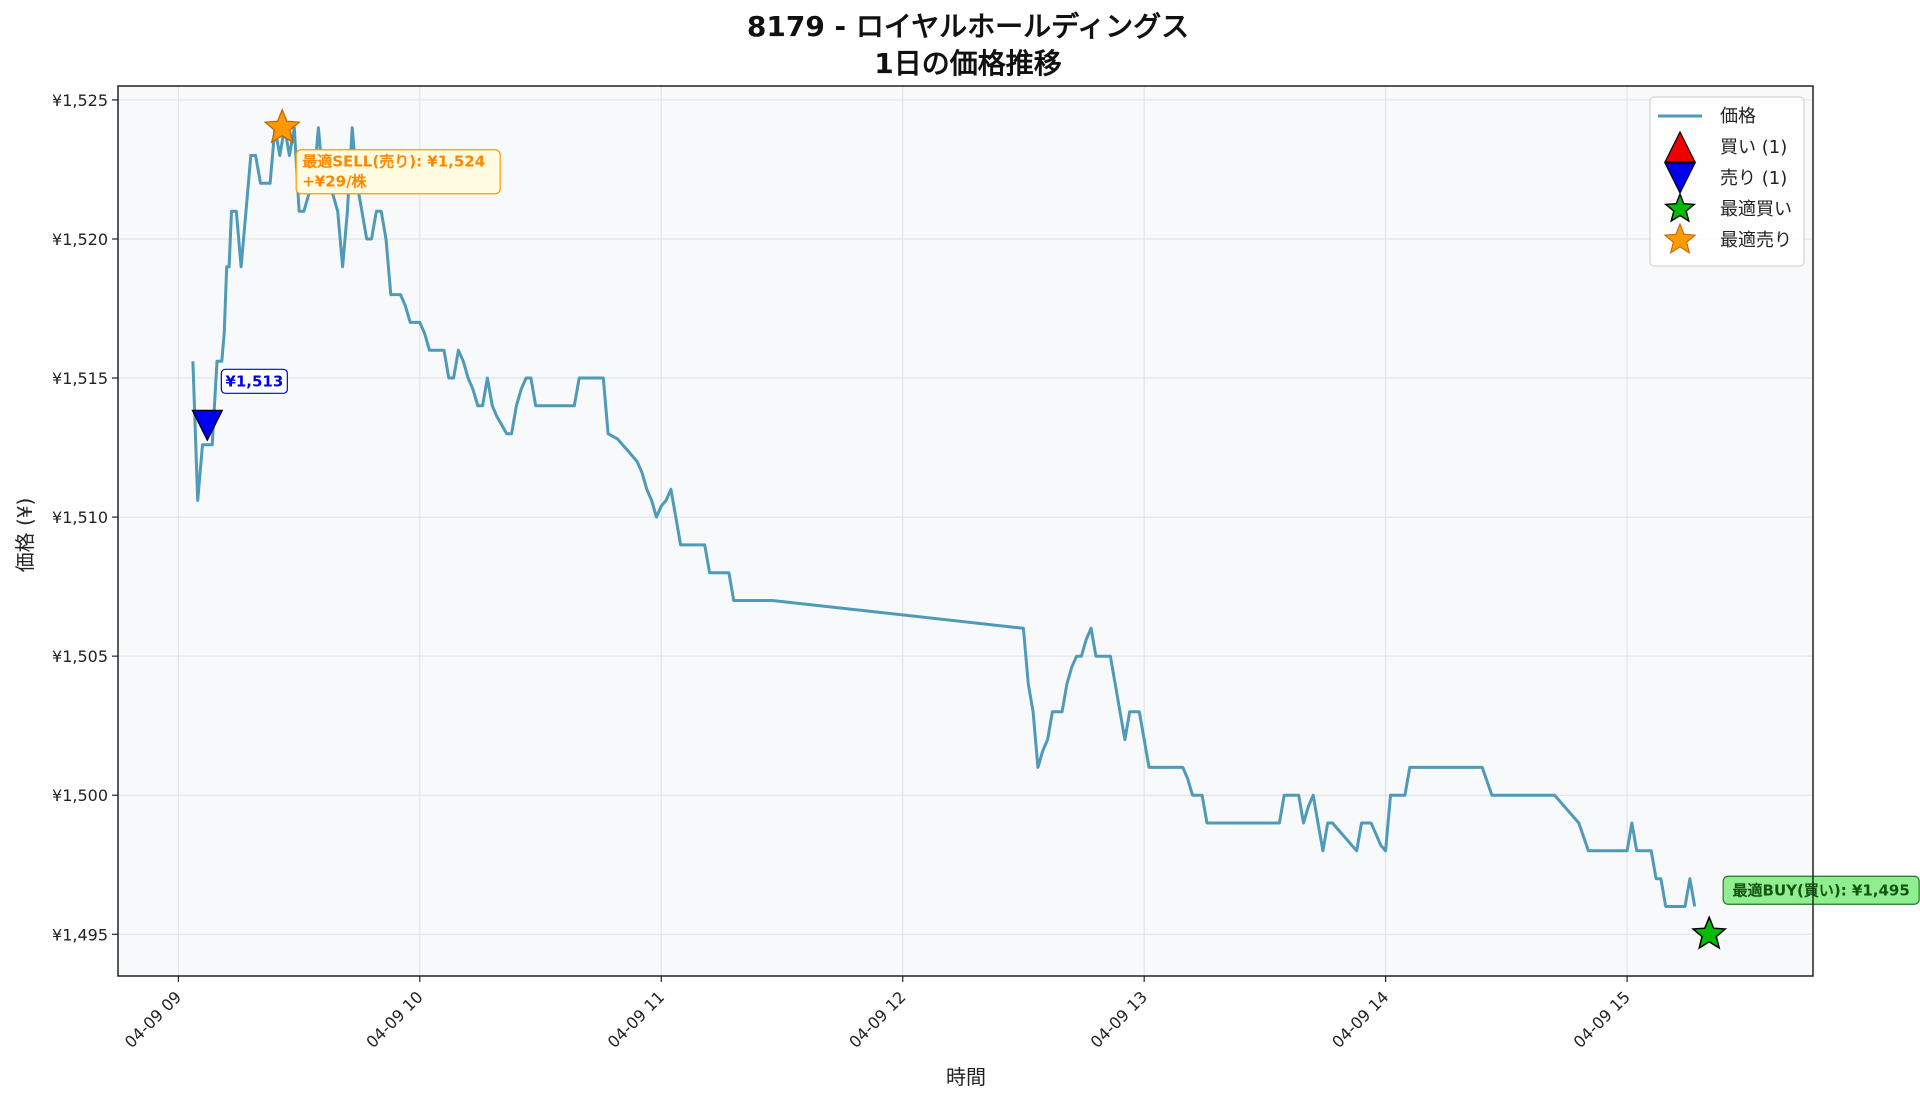  I want to click on best-buy-annotation-label: 最適BUY(買い): ¥1,495, so click(1821, 890).